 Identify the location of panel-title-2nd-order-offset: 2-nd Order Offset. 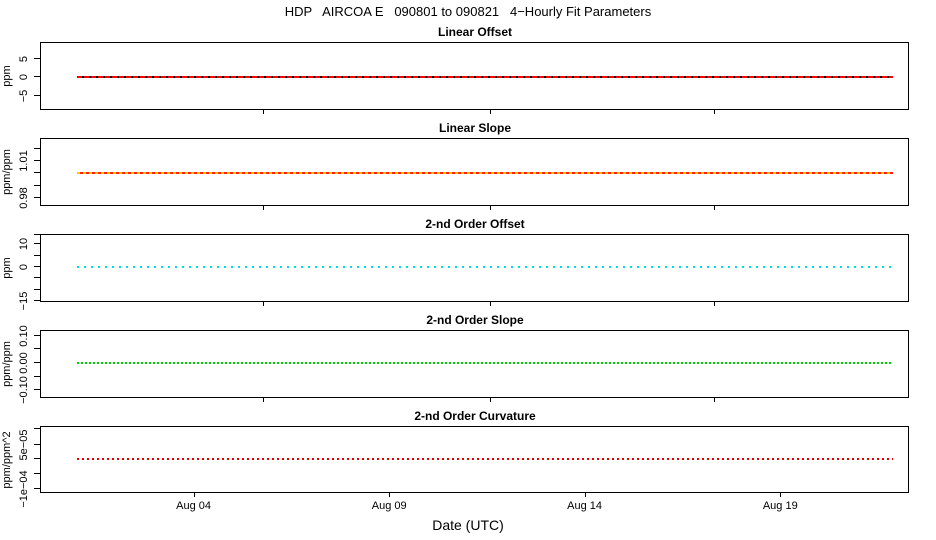
(475, 224).